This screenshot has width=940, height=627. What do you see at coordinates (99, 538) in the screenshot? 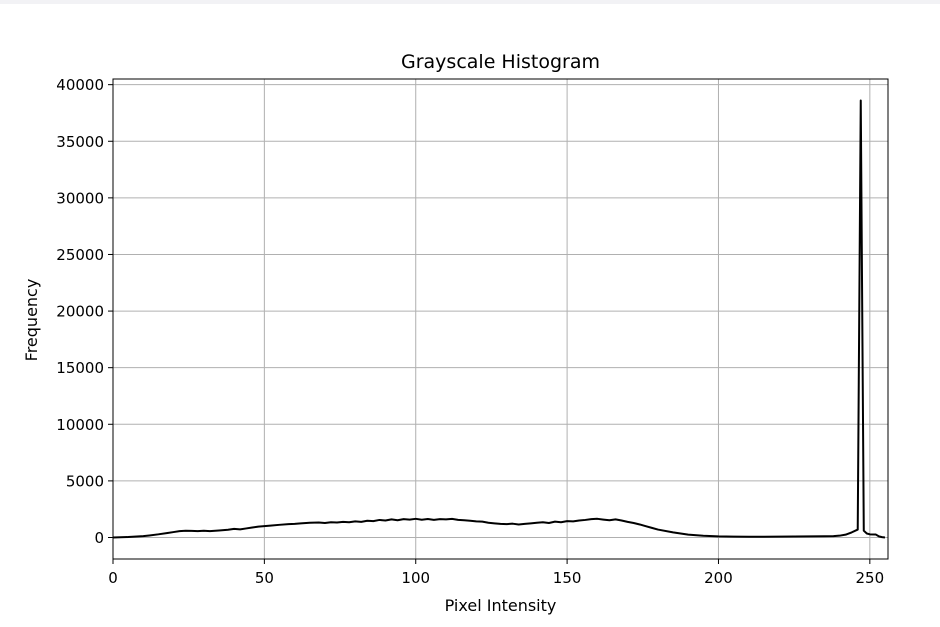
I see `y-tick-label: 0` at bounding box center [99, 538].